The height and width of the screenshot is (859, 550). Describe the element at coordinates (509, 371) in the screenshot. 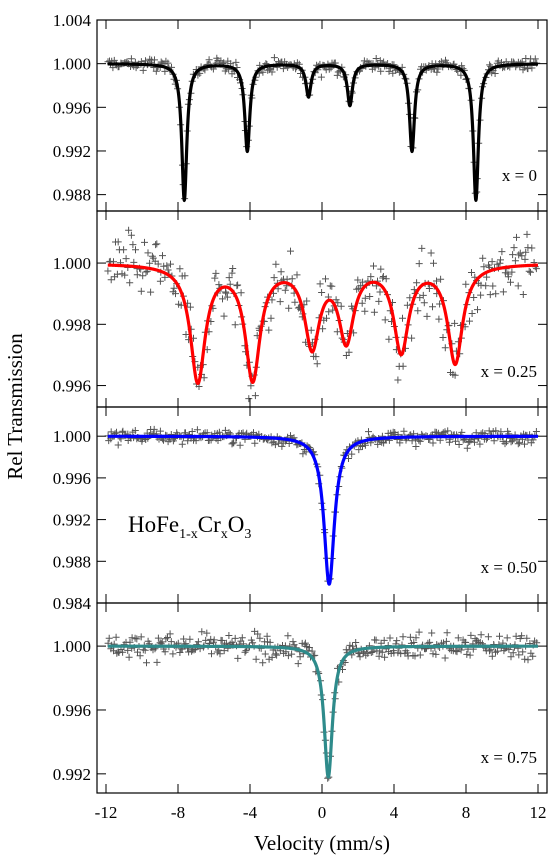

I see `panel-label-2: x = 0.25` at that location.